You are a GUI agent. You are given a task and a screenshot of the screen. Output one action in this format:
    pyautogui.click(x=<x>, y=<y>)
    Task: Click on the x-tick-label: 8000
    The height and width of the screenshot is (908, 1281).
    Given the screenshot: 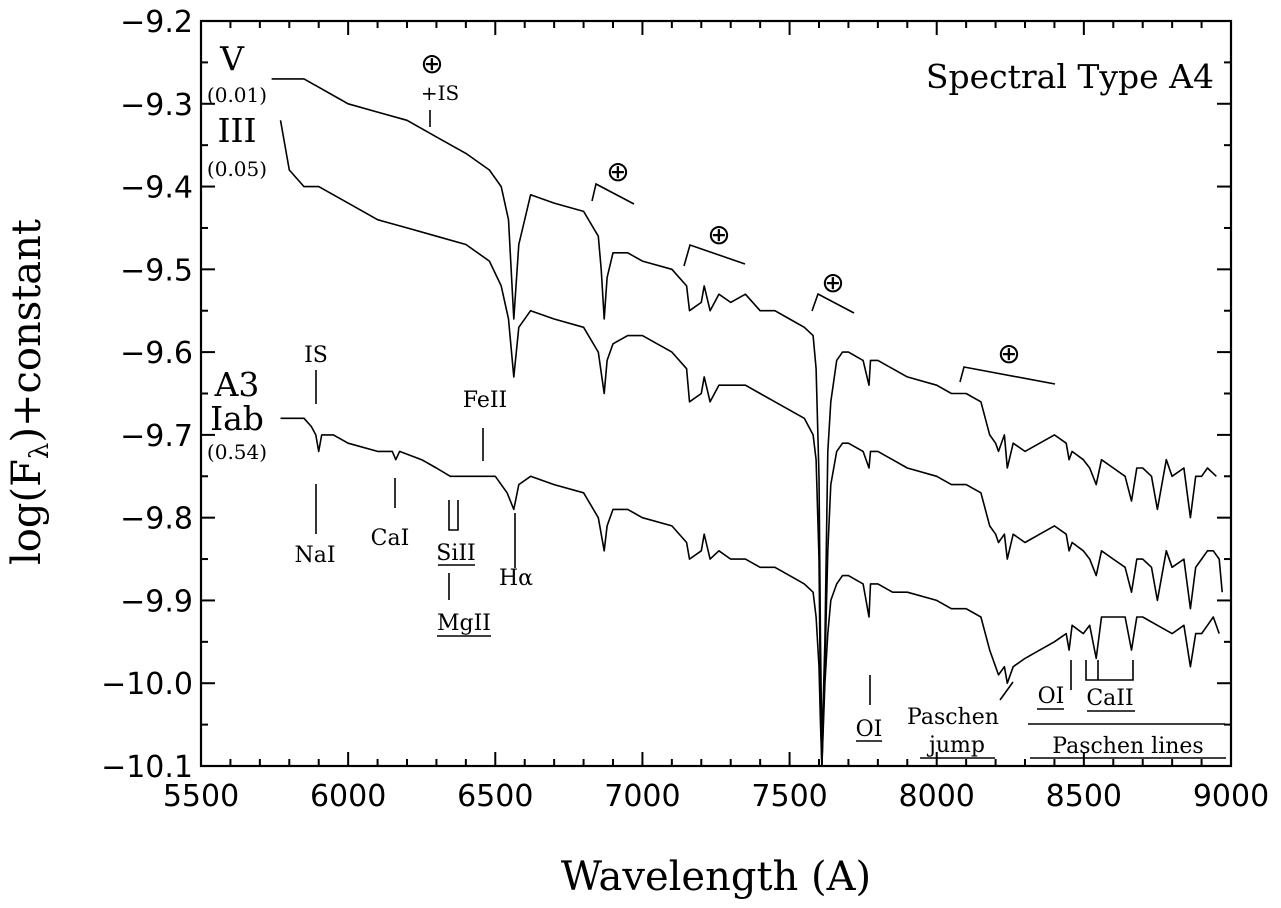 What is the action you would take?
    pyautogui.click(x=937, y=796)
    